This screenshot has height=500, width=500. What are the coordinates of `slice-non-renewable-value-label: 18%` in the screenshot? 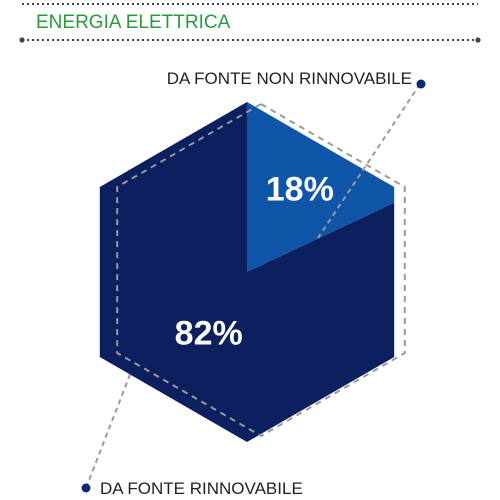 It's located at (300, 190).